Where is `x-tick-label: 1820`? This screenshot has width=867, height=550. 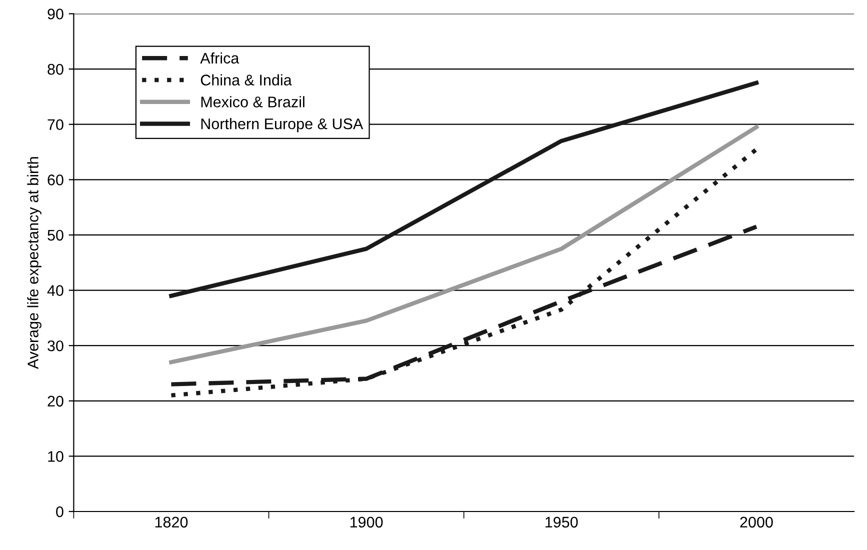 x-tick-label: 1820 is located at coordinates (171, 522).